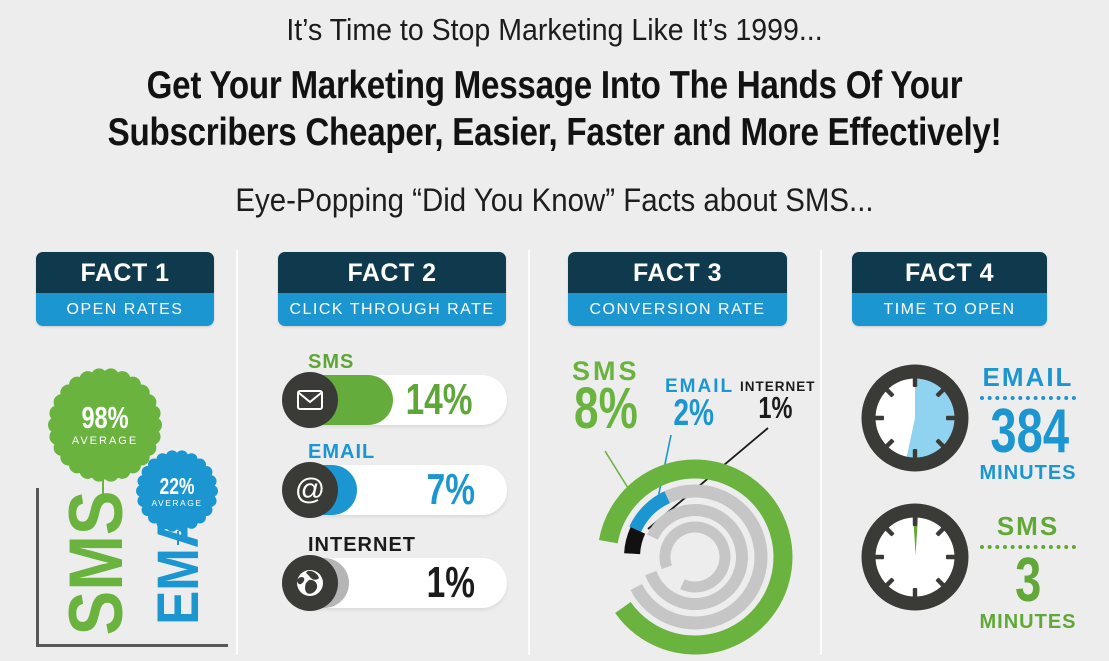 Image resolution: width=1109 pixels, height=661 pixels. I want to click on fact2-subtitle: CLICK THROUGH RATE, so click(392, 309).